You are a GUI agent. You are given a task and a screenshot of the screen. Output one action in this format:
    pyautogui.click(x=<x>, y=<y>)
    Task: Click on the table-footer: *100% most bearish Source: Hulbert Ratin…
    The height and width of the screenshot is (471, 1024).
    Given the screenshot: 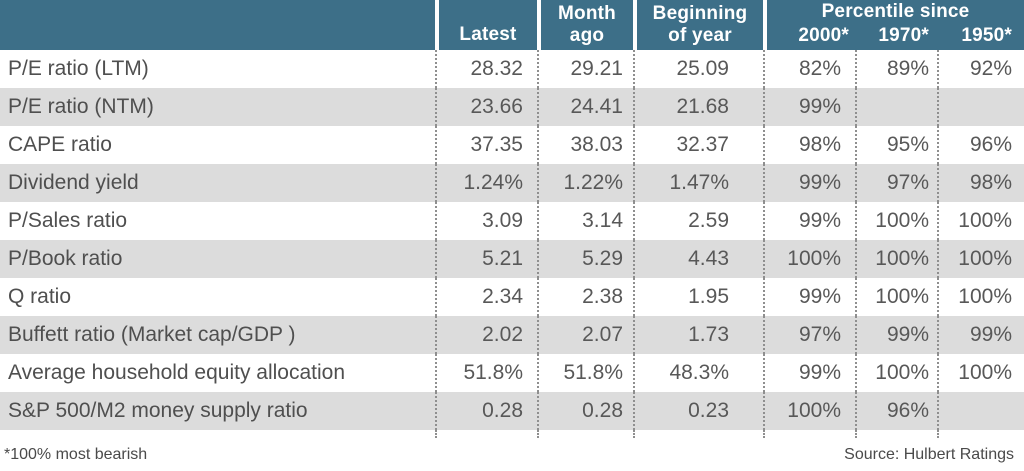 What is the action you would take?
    pyautogui.click(x=512, y=454)
    